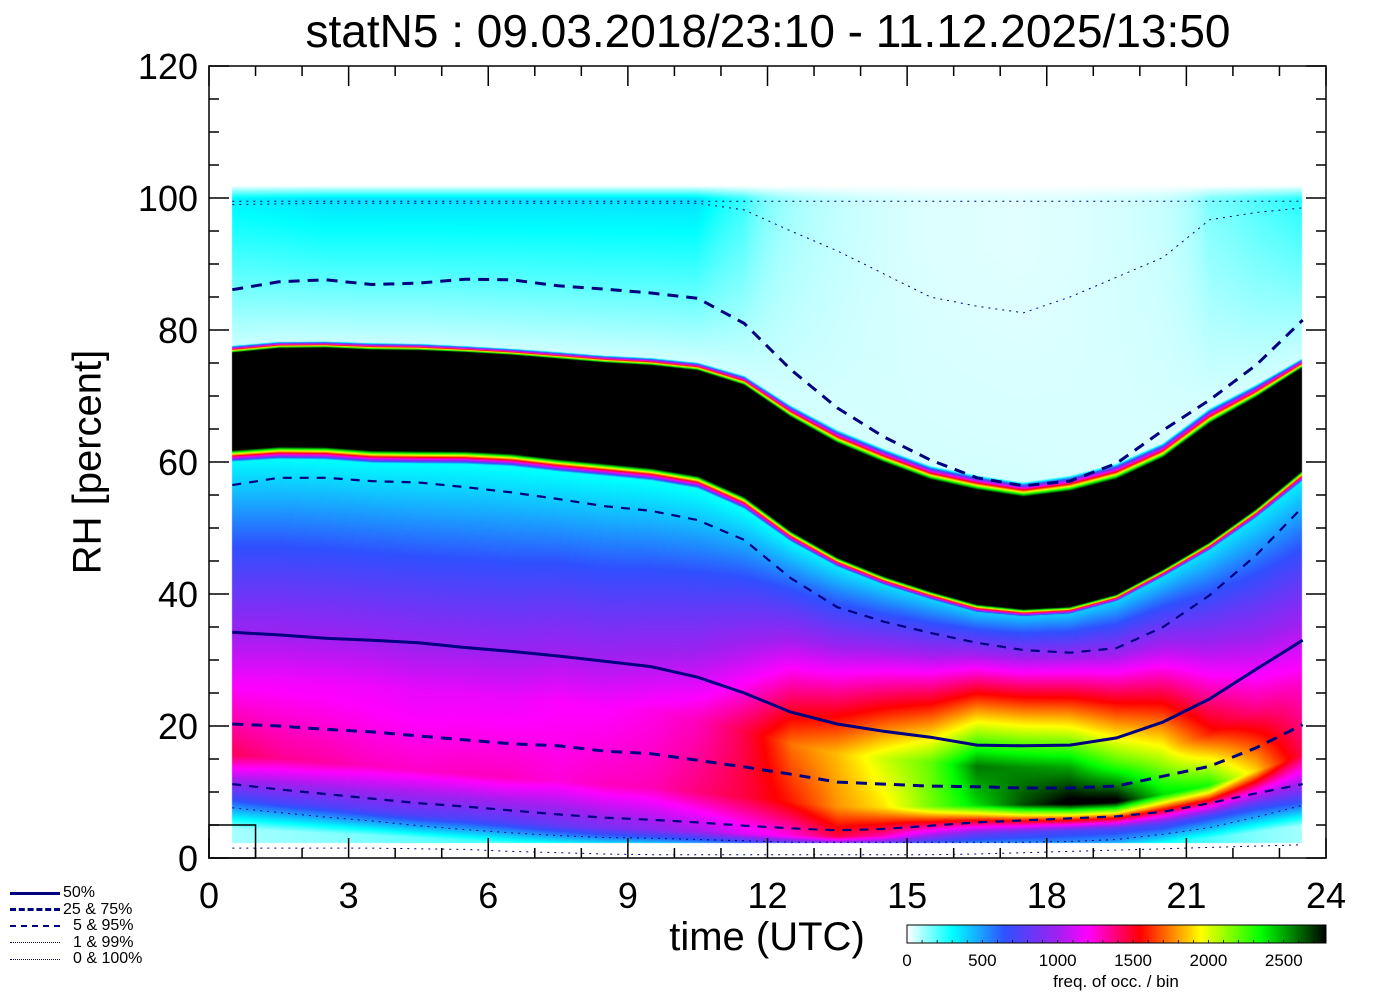 The width and height of the screenshot is (1388, 992). Describe the element at coordinates (1047, 895) in the screenshot. I see `x-tick-label: 18` at that location.